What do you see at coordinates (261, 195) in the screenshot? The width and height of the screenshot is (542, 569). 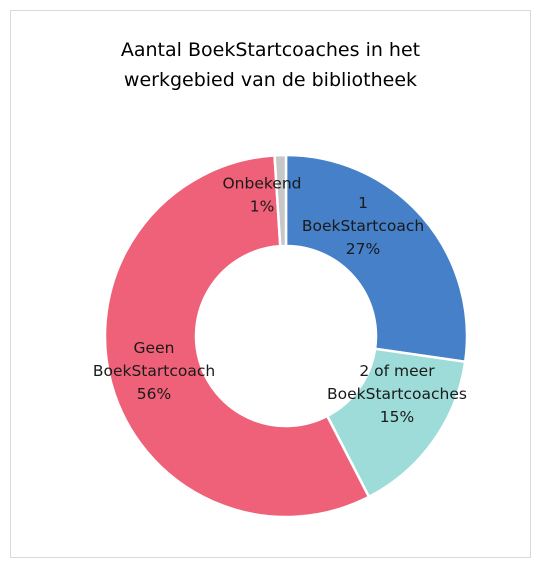 I see `slice-label-3: Onbekend 1%` at bounding box center [261, 195].